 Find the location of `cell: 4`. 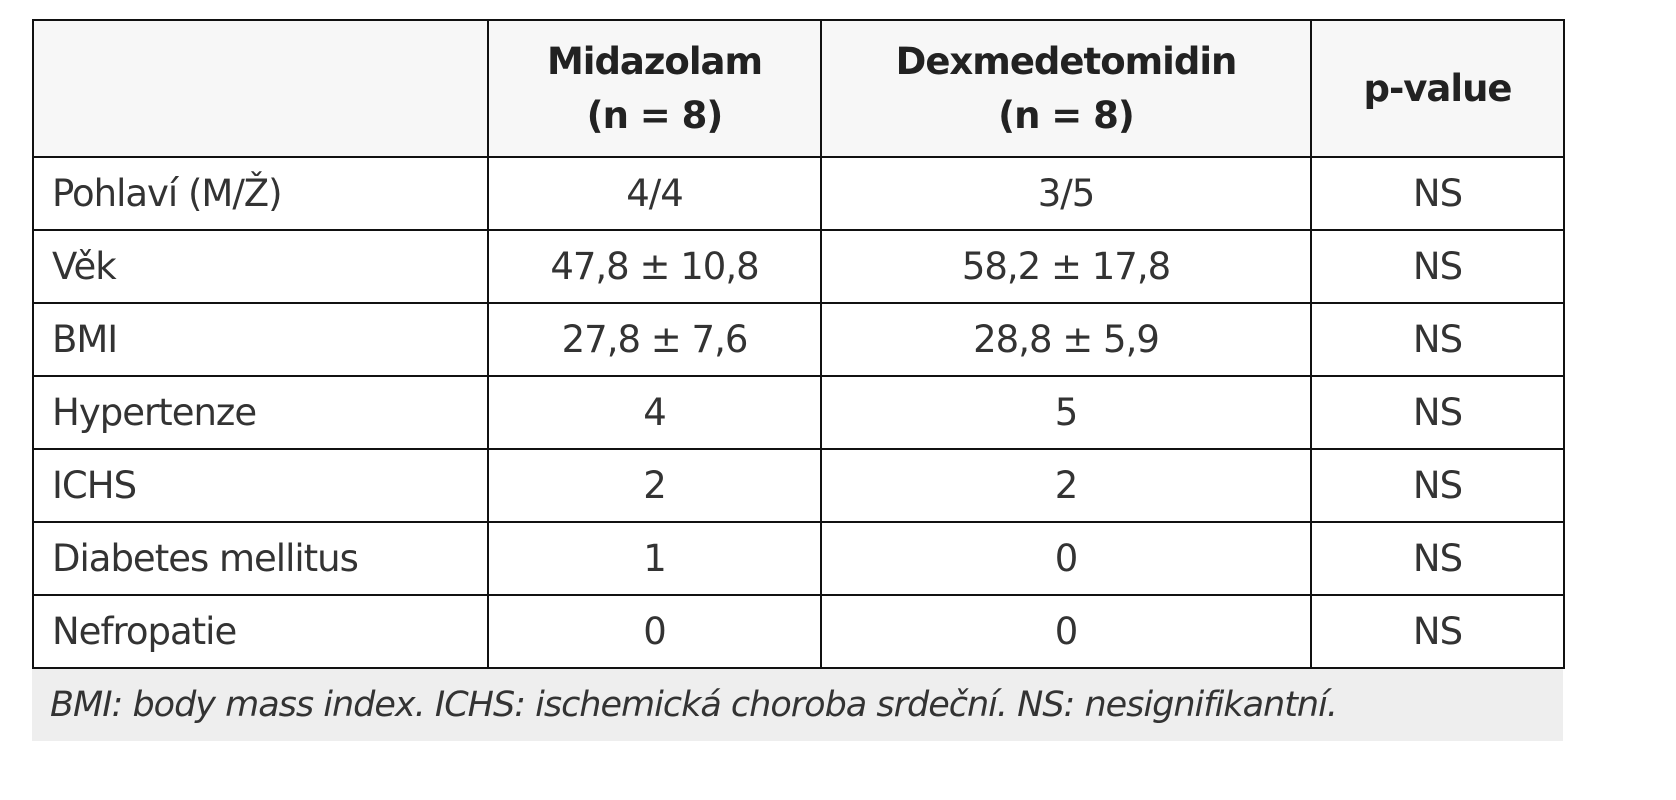

cell: 4 is located at coordinates (654, 412).